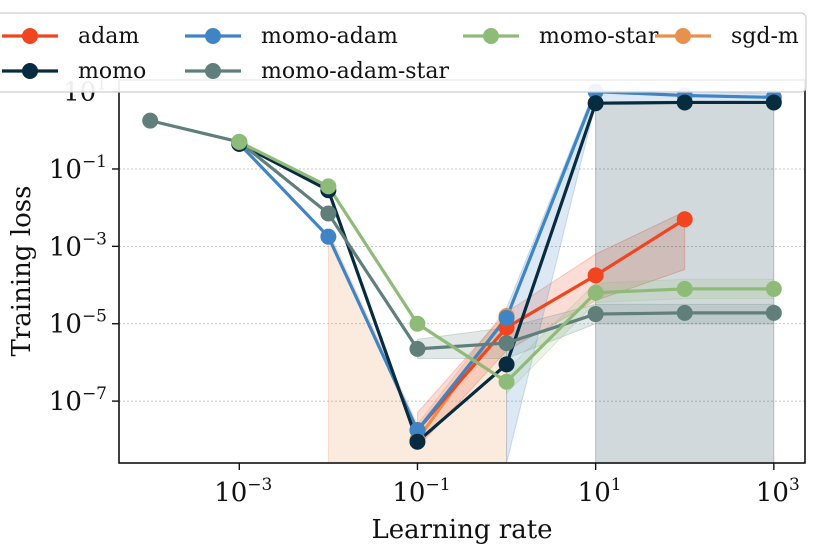 This screenshot has height=548, width=821. Describe the element at coordinates (213, 36) in the screenshot. I see `legend-marker-momo-adam` at that location.